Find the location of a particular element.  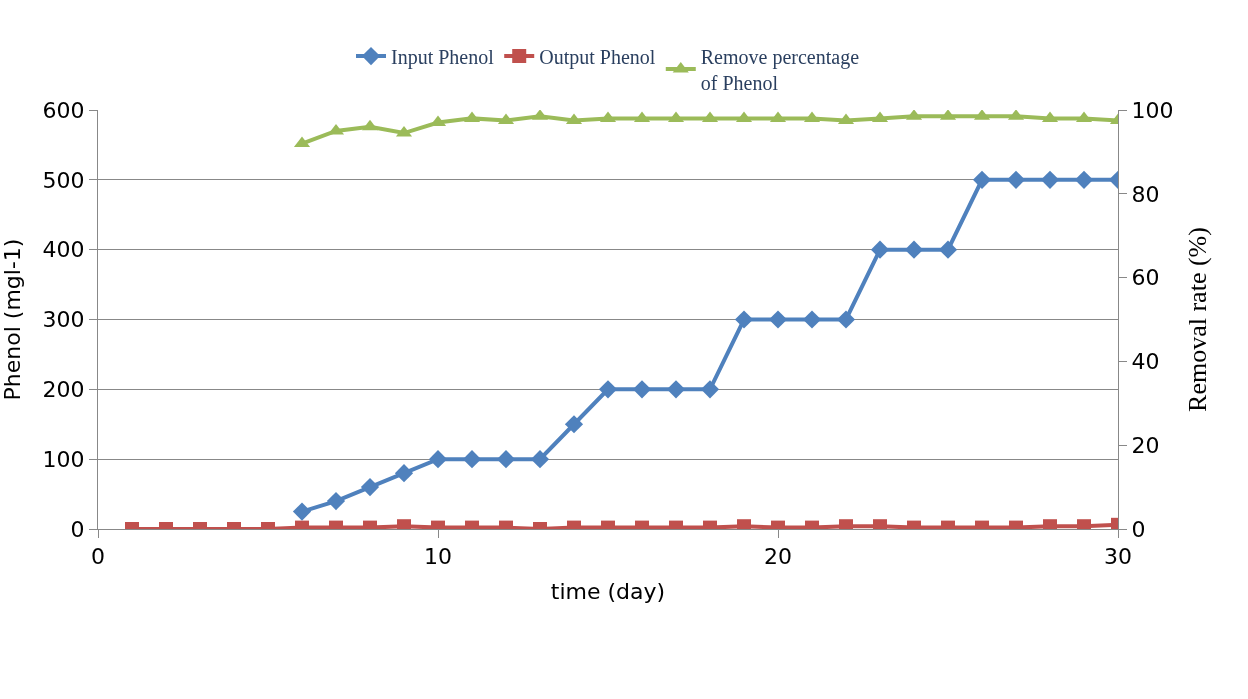

y2-tick-label: 40 is located at coordinates (1145, 362).